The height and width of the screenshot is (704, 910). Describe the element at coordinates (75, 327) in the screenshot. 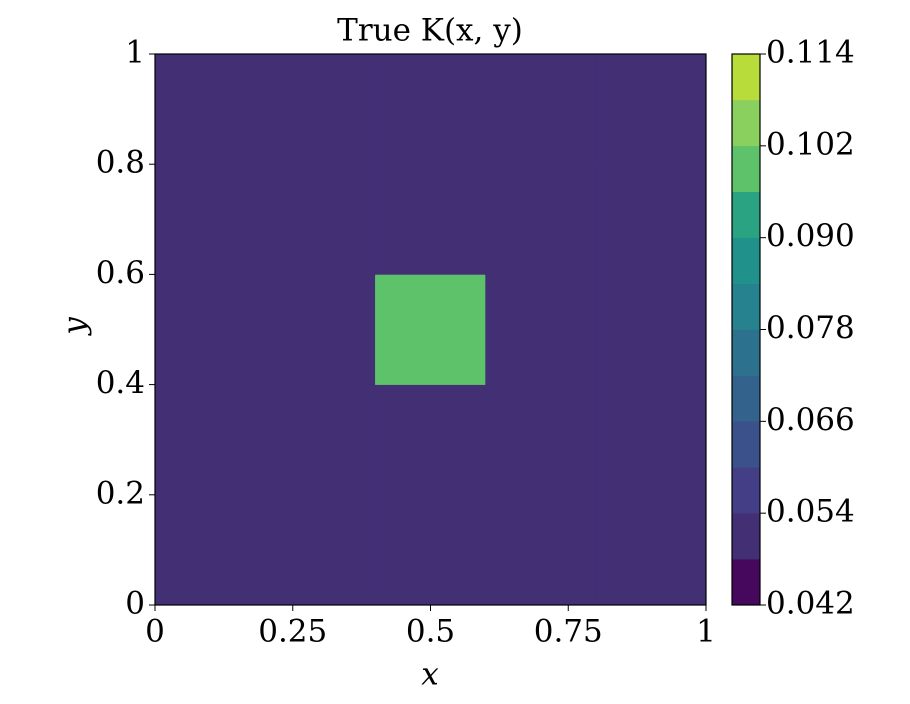

I see `y-axis-label: y` at that location.